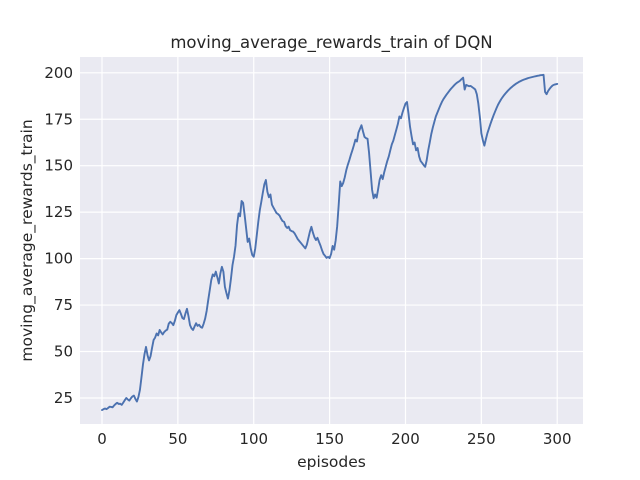  Describe the element at coordinates (481, 439) in the screenshot. I see `x-tick-label: 250` at that location.